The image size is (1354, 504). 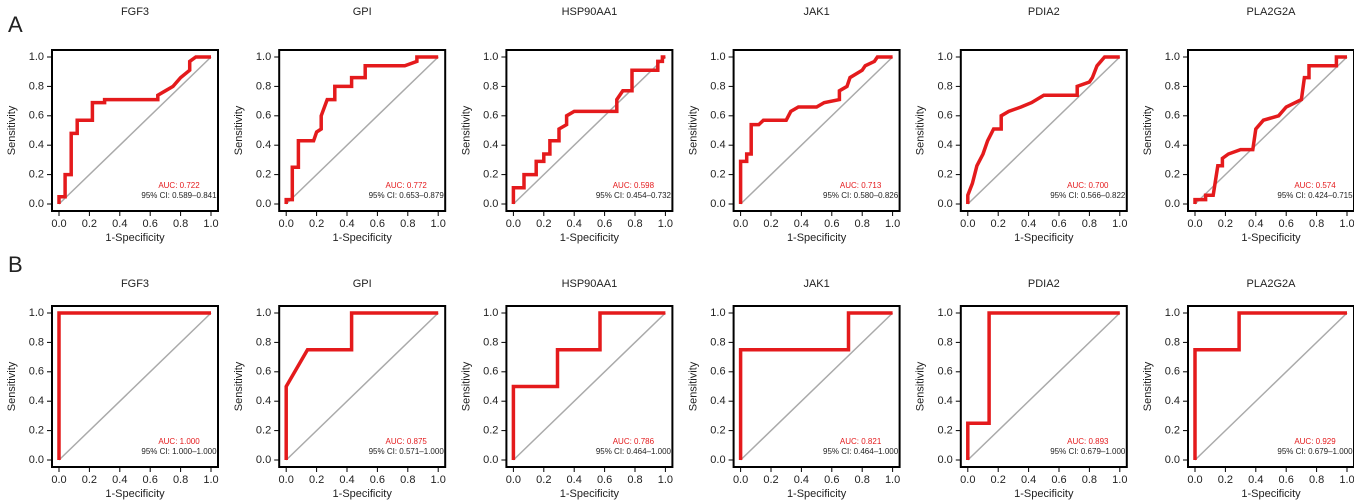 What do you see at coordinates (179, 195) in the screenshot?
I see `ci-annotation: 95% CI: 0.589–0.841` at bounding box center [179, 195].